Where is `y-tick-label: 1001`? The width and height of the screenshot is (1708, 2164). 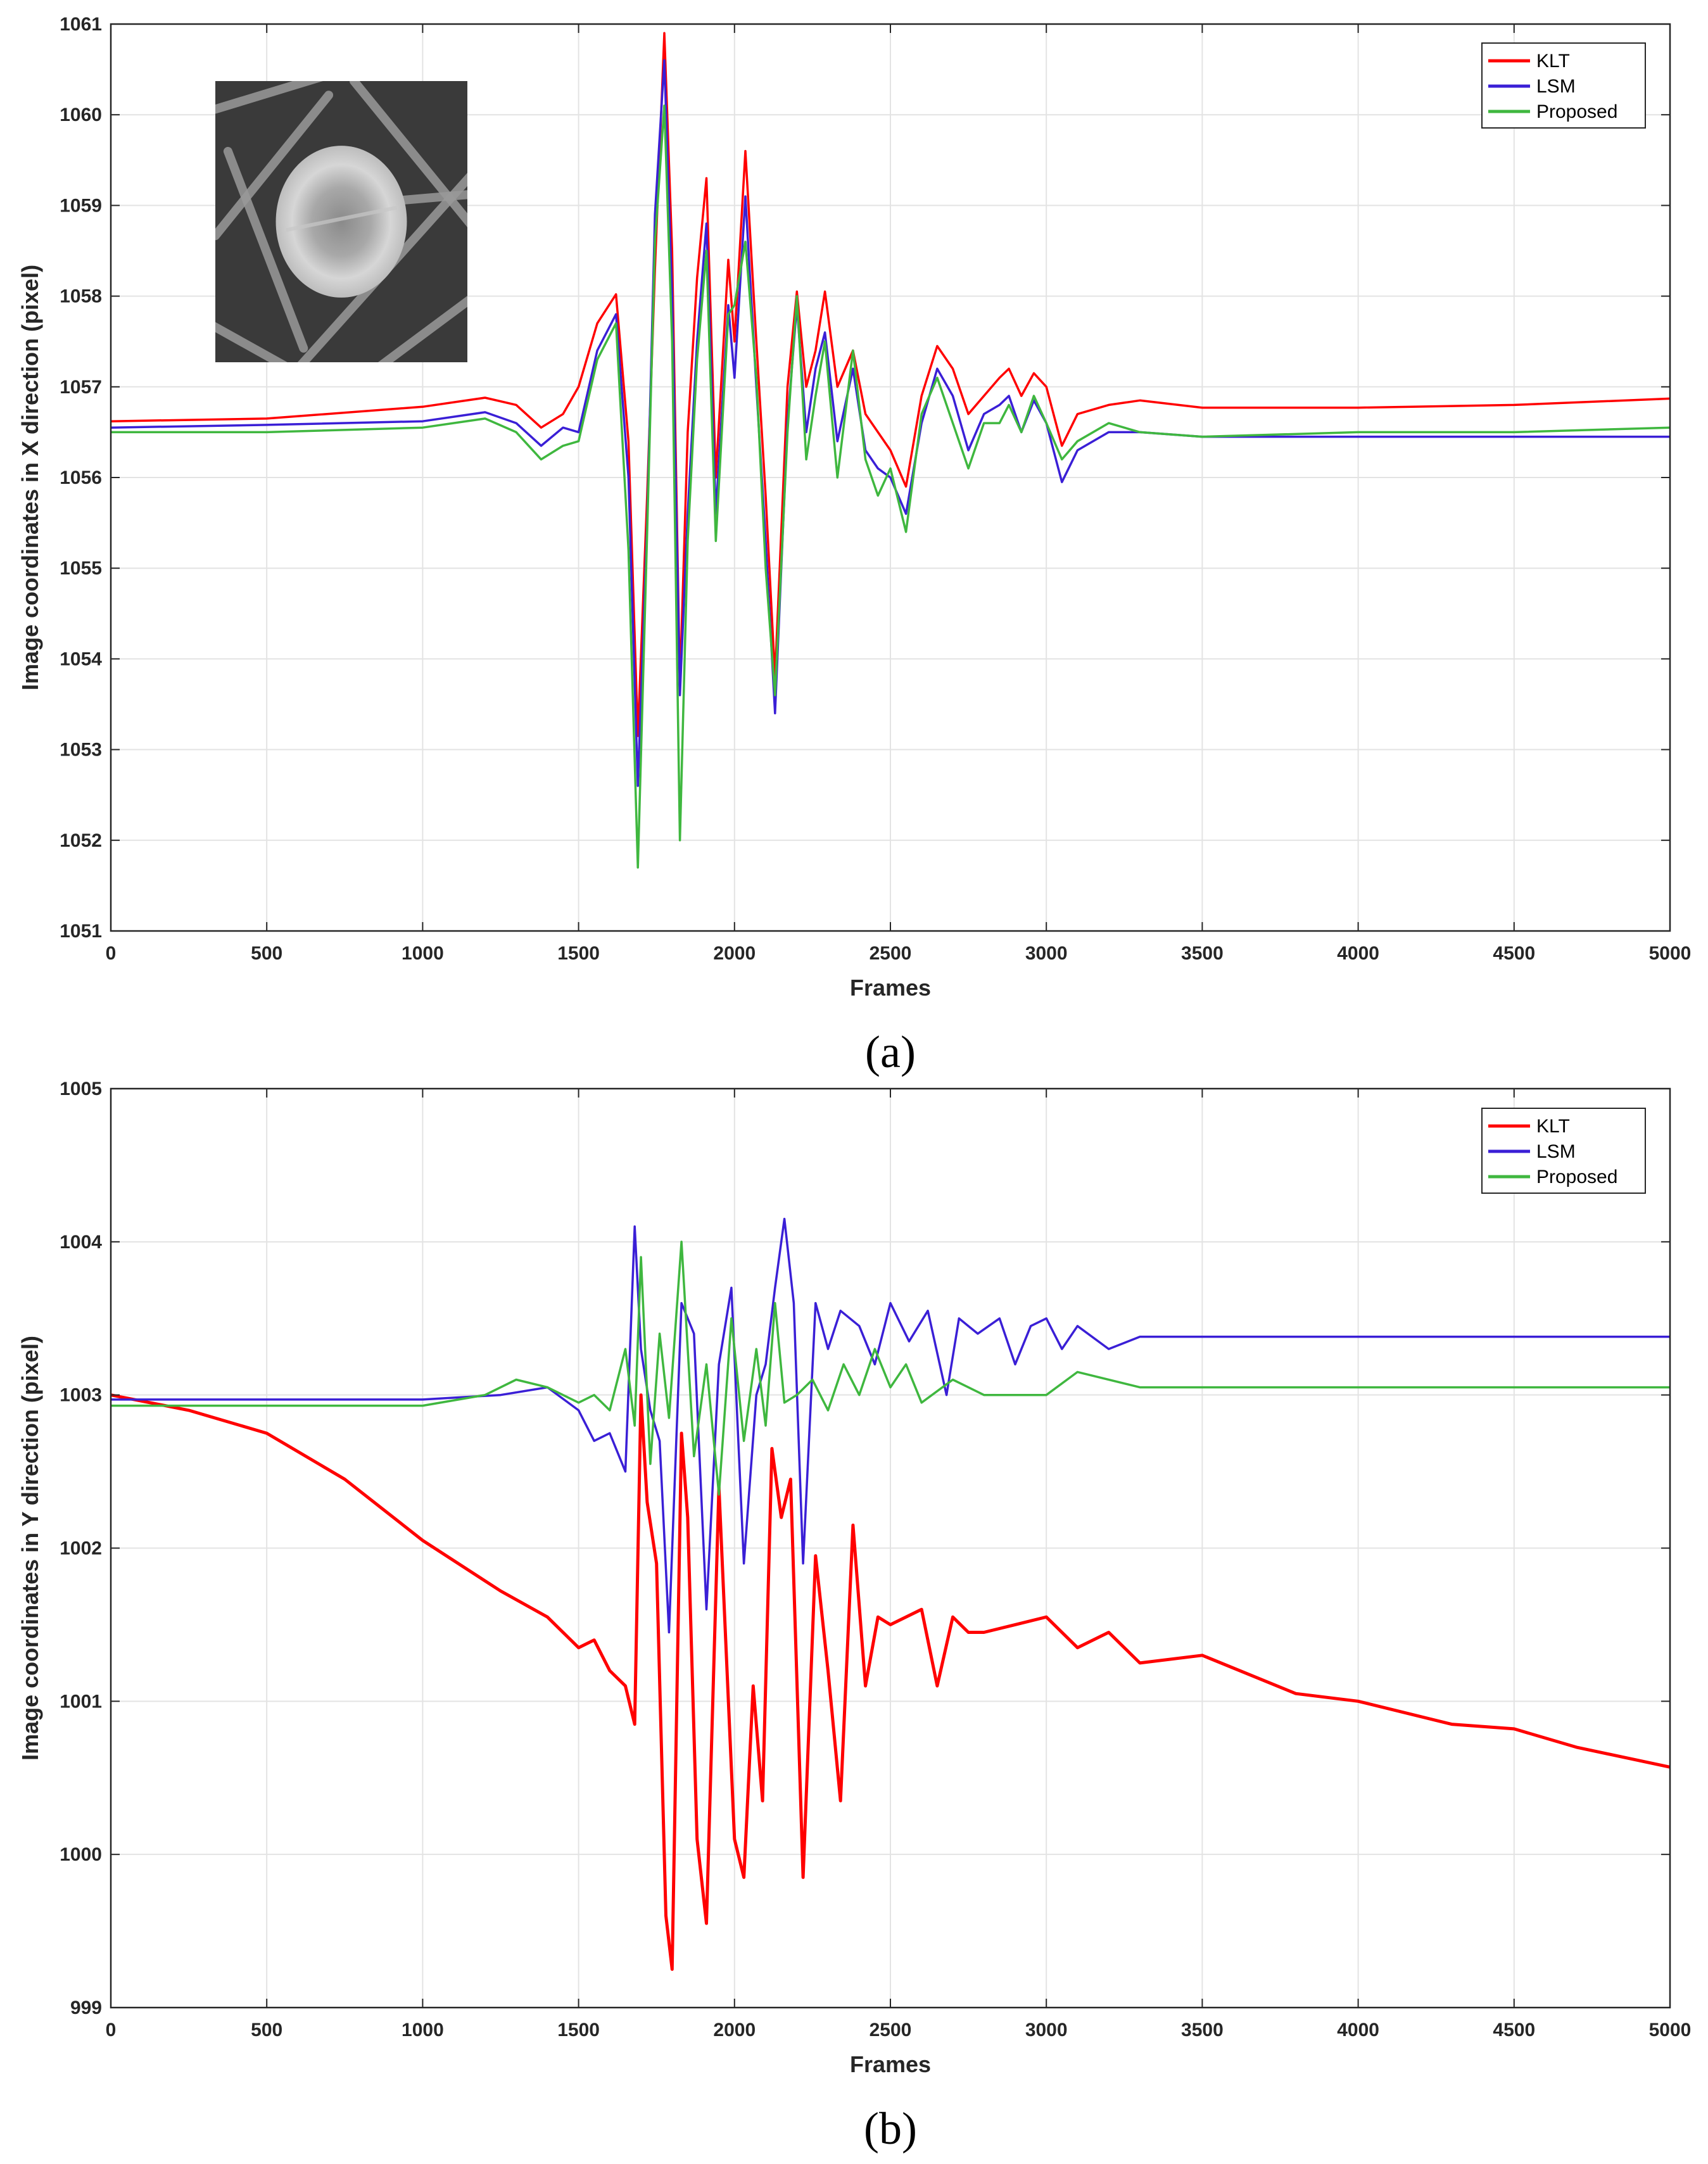
y-tick-label: 1001 is located at coordinates (81, 1701).